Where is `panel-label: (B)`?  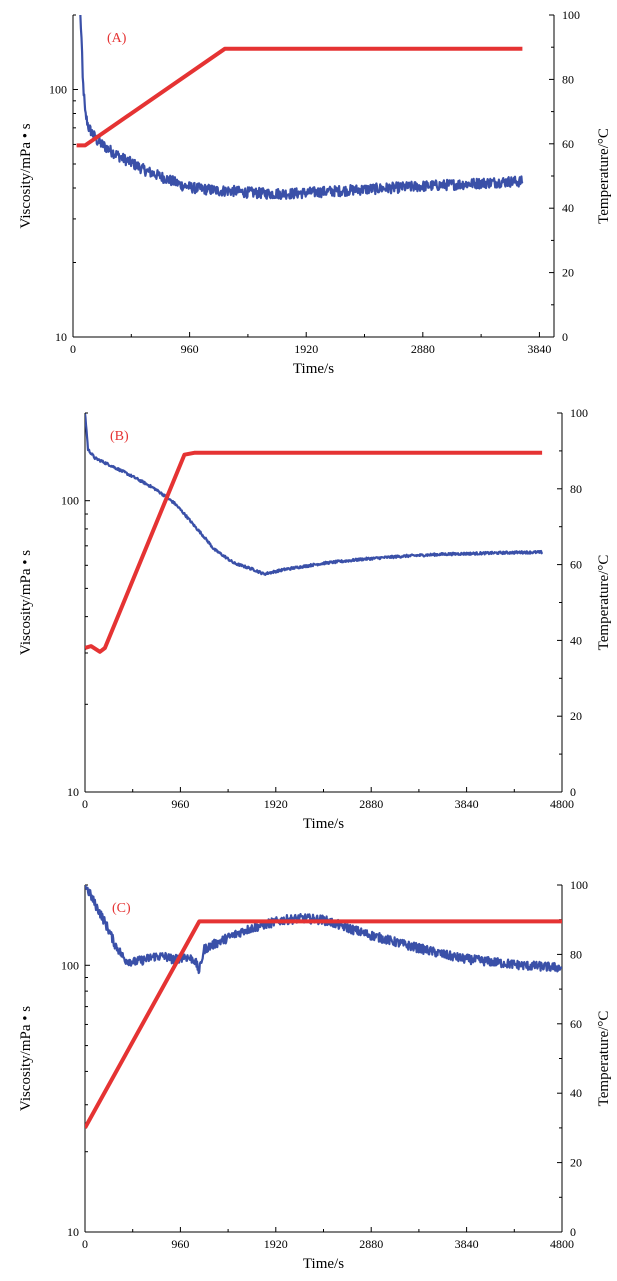 panel-label: (B) is located at coordinates (119, 436).